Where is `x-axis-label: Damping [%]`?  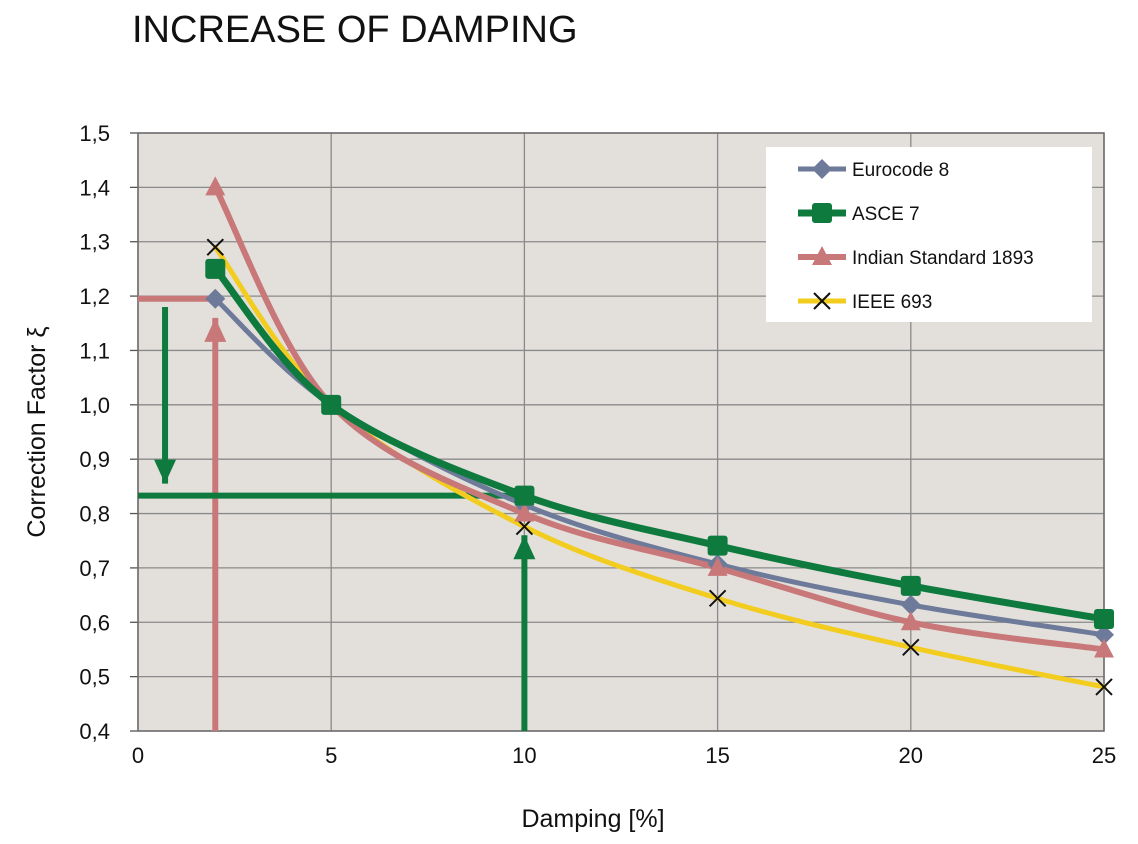
x-axis-label: Damping [%] is located at coordinates (592, 819).